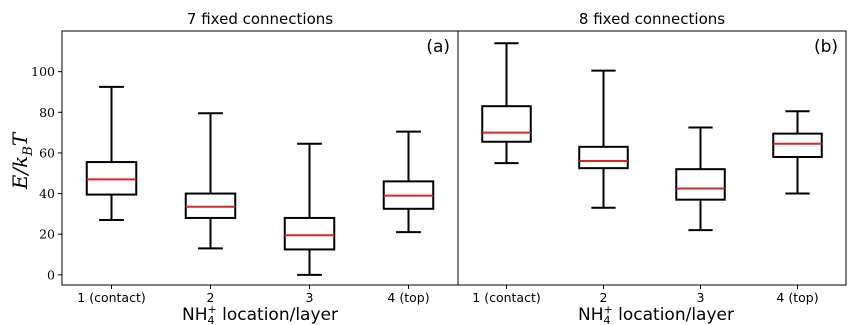 This screenshot has height=325, width=850. I want to click on y-tick-label: 0, so click(51, 274).